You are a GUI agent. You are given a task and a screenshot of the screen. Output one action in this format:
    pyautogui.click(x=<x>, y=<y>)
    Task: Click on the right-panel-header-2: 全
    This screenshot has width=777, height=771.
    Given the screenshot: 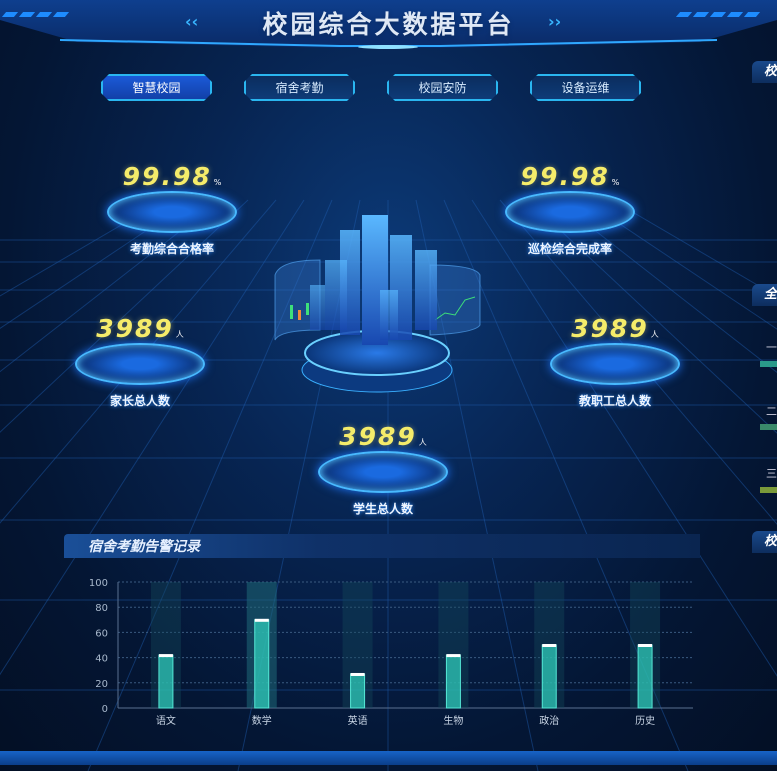 What is the action you would take?
    pyautogui.click(x=764, y=295)
    